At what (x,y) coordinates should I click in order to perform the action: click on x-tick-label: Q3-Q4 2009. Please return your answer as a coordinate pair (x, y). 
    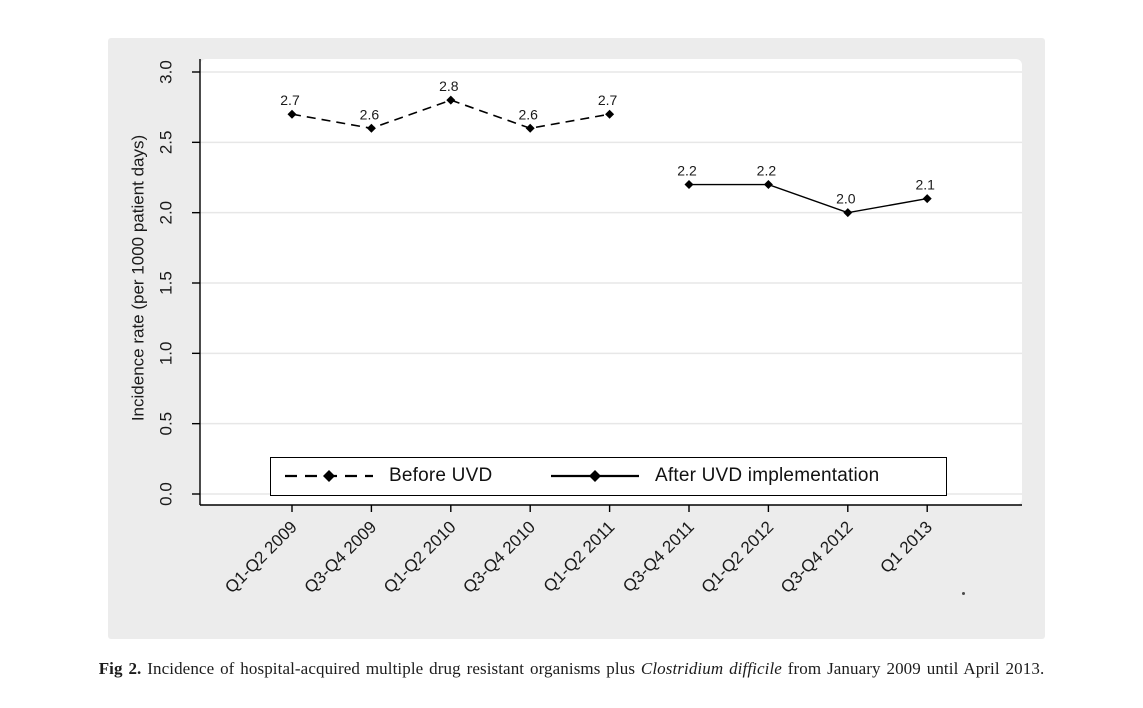
    Looking at the image, I should click on (341, 557).